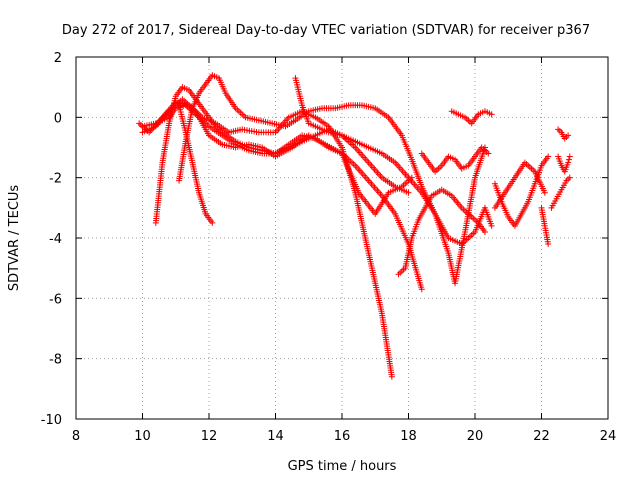  What do you see at coordinates (282, 155) in the screenshot?
I see `series-trace-d` at bounding box center [282, 155].